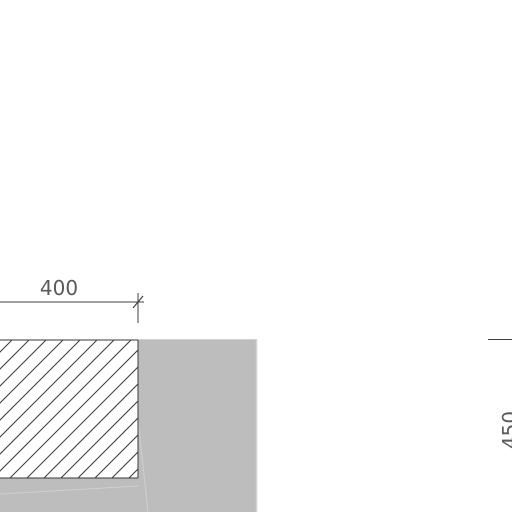 The height and width of the screenshot is (512, 512). I want to click on block-bottom-faint-line, so click(69, 490).